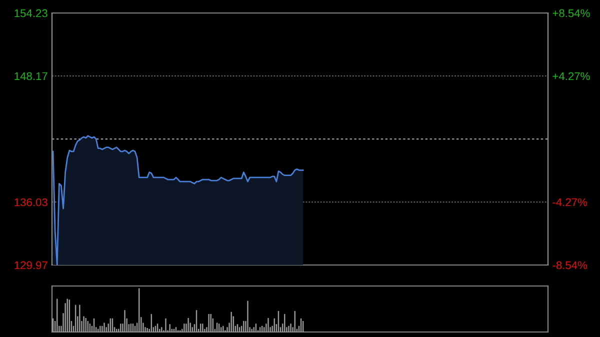 This screenshot has width=600, height=337. Describe the element at coordinates (569, 202) in the screenshot. I see `y2-tick-label: -4.27%` at that location.